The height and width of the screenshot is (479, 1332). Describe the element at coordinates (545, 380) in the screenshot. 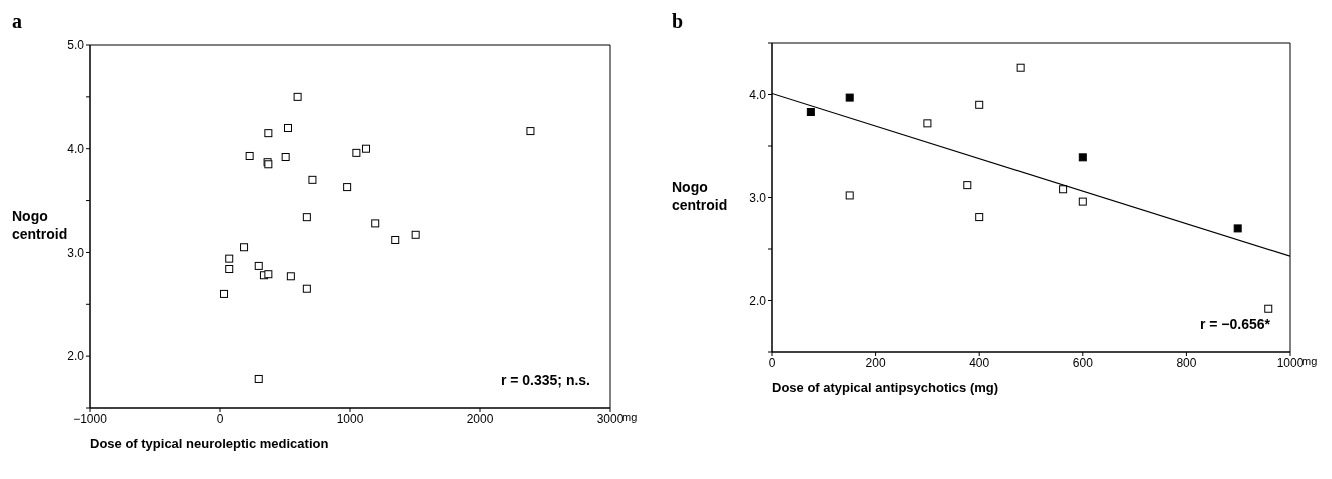

I see `annotation: r = 0.335; n.s.` at that location.